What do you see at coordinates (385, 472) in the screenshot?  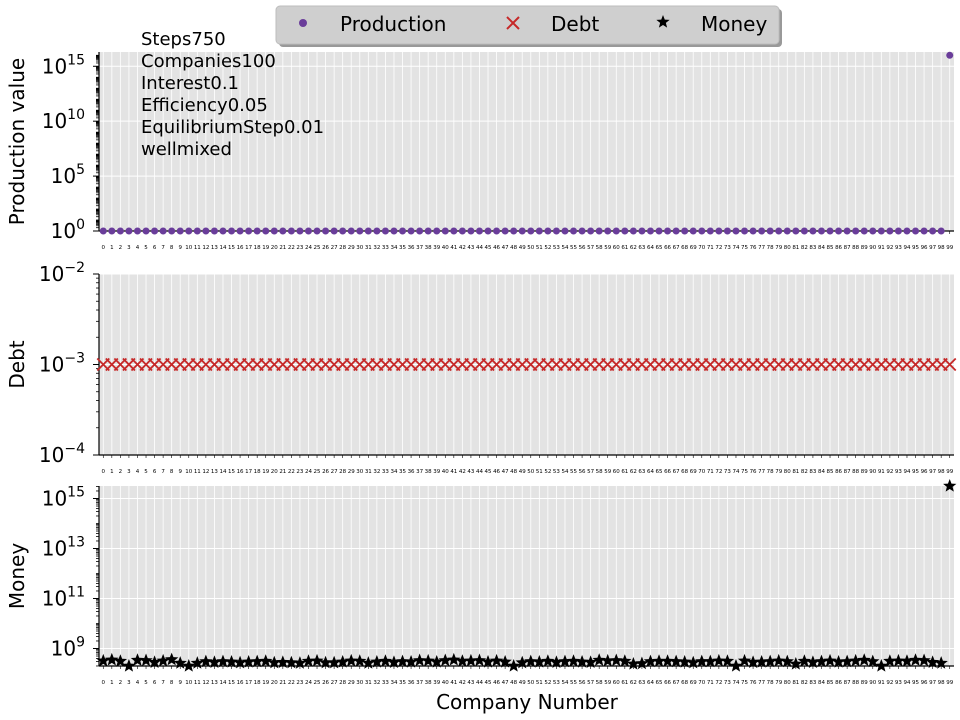 I see `x-tick-label: 33` at bounding box center [385, 472].